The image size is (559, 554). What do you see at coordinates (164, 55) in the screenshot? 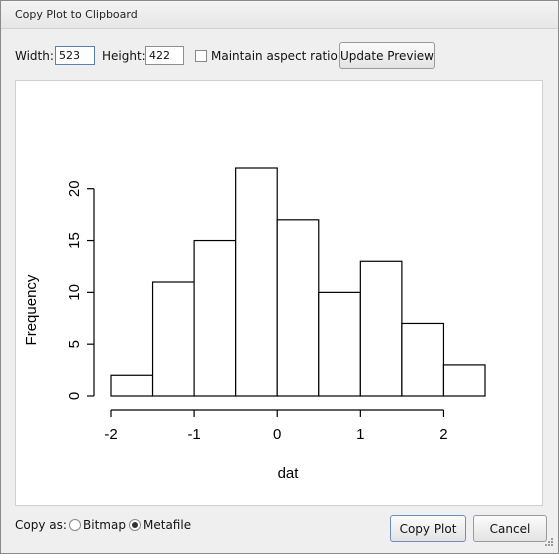
I see `height-input: 422` at bounding box center [164, 55].